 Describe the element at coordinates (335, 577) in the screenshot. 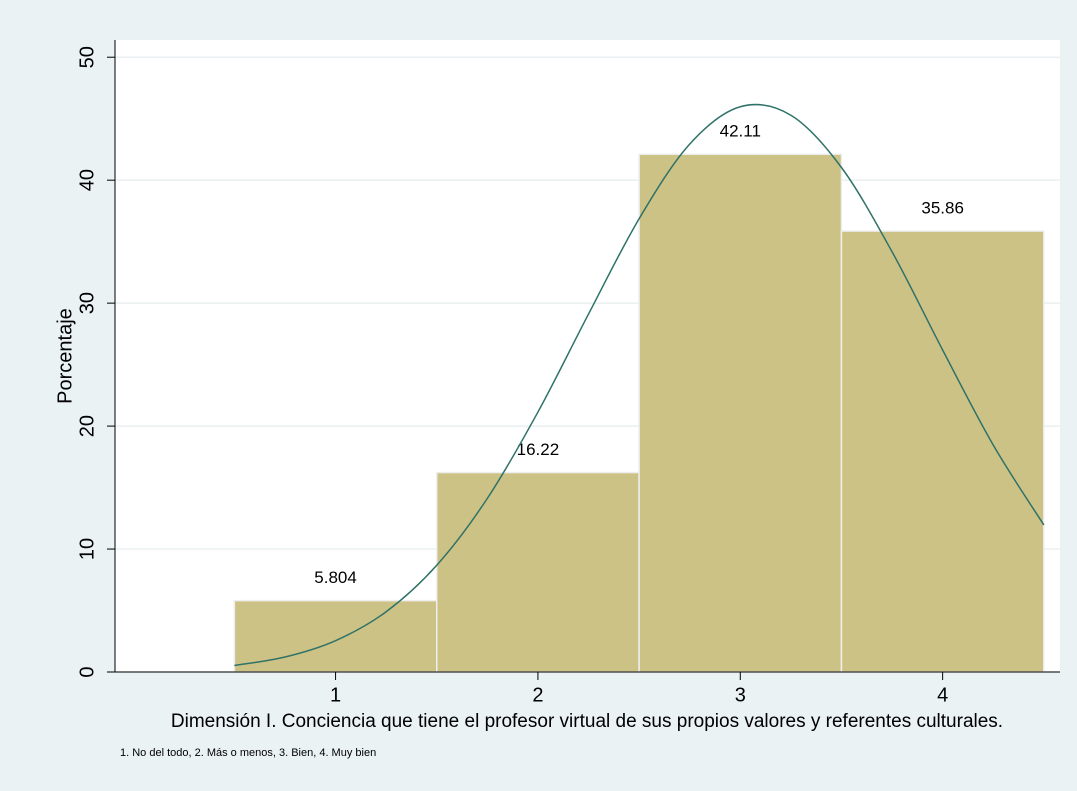

I see `value-label: 5.804` at that location.